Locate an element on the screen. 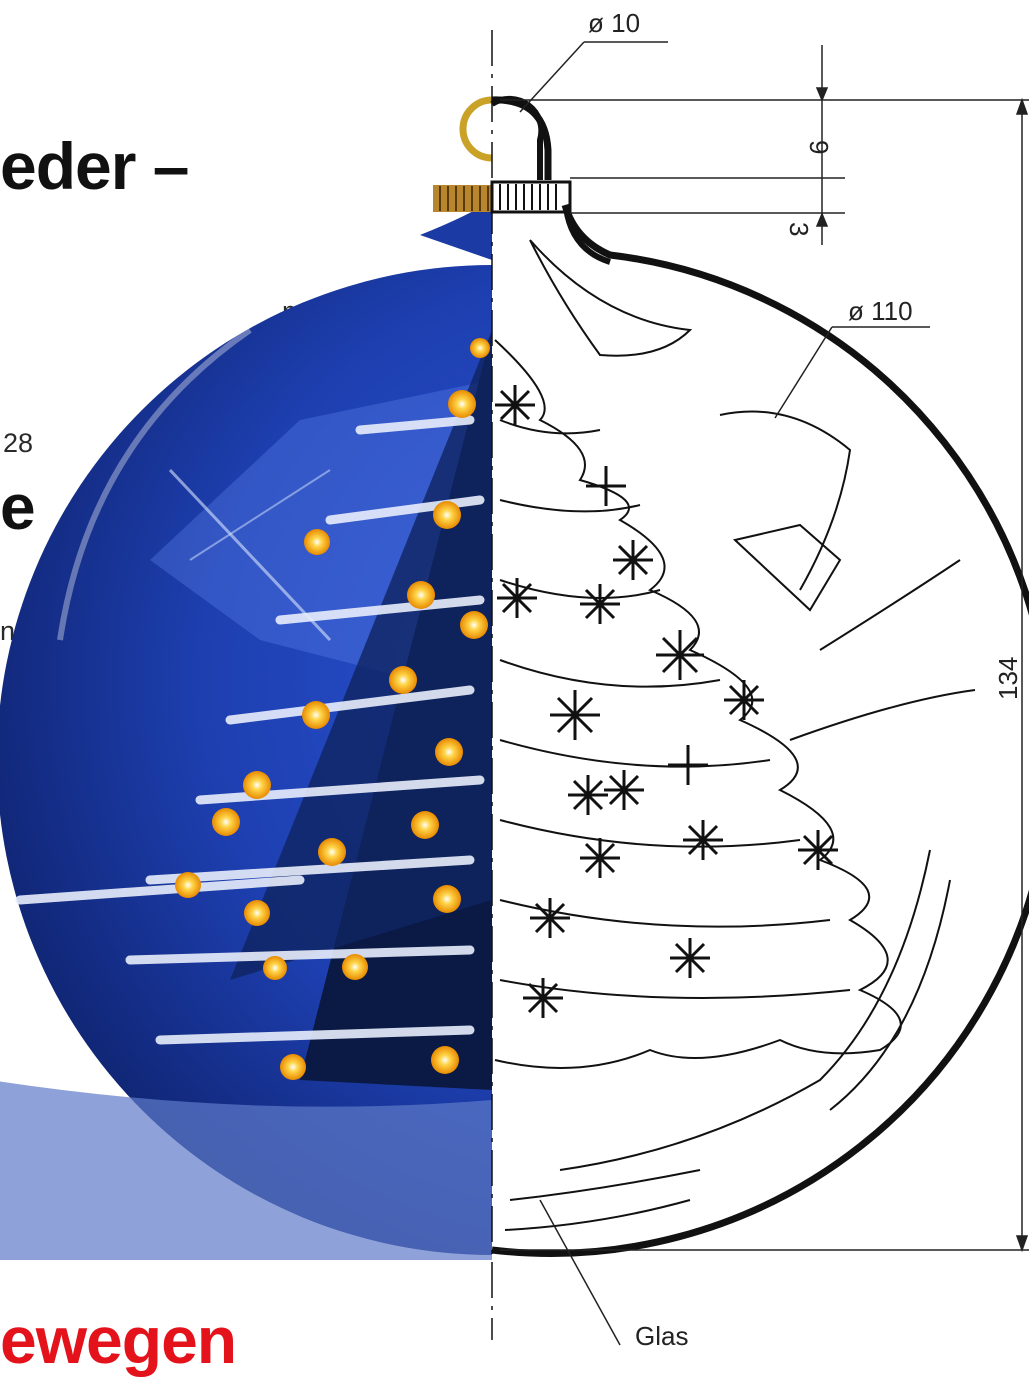  dim-hanger-diameter: ø 10 is located at coordinates (614, 23).